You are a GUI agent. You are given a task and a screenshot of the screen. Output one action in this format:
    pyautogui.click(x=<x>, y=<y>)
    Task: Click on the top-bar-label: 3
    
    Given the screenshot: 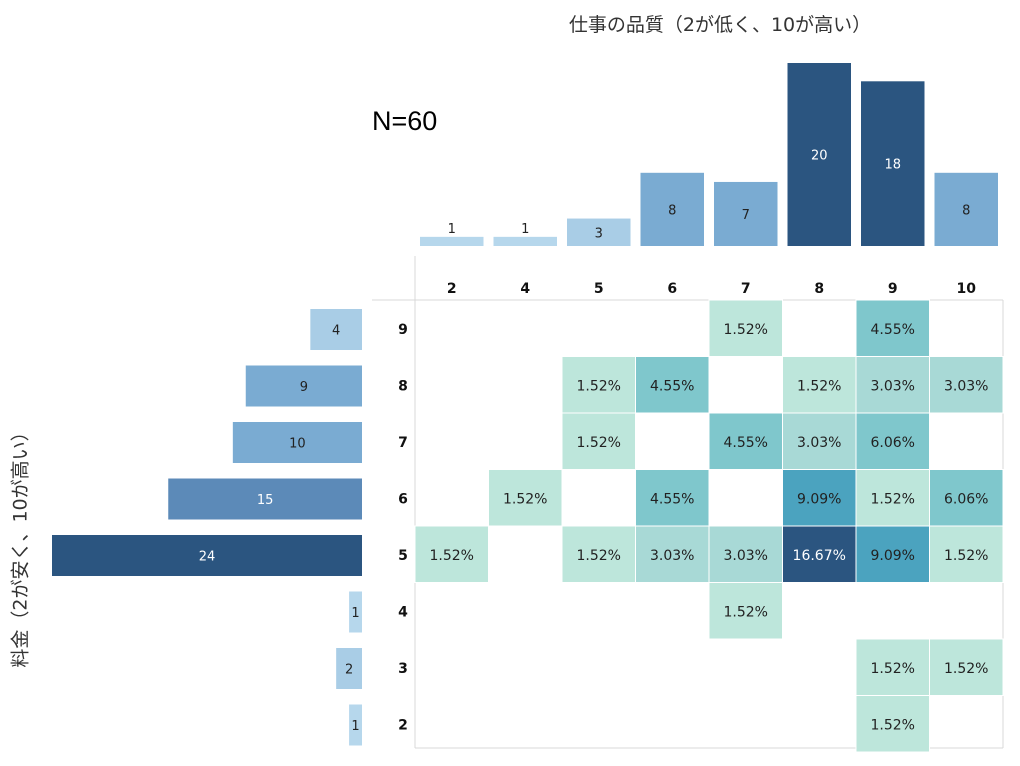 What is the action you would take?
    pyautogui.click(x=599, y=233)
    